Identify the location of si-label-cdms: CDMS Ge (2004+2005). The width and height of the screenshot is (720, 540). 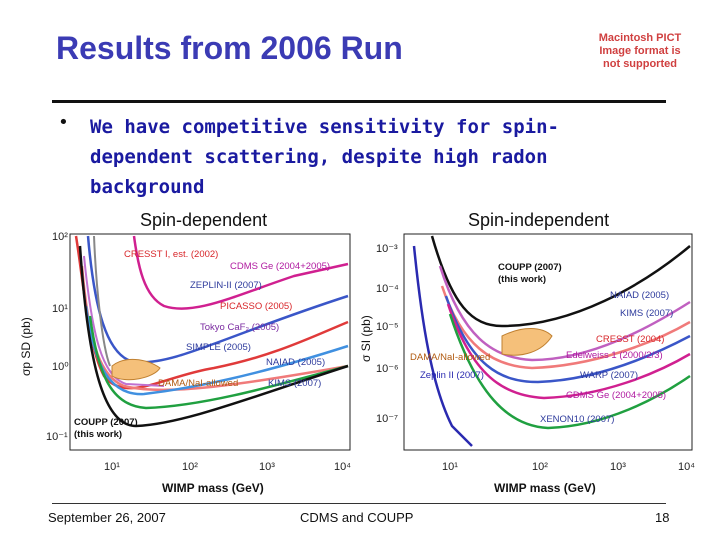
(616, 395).